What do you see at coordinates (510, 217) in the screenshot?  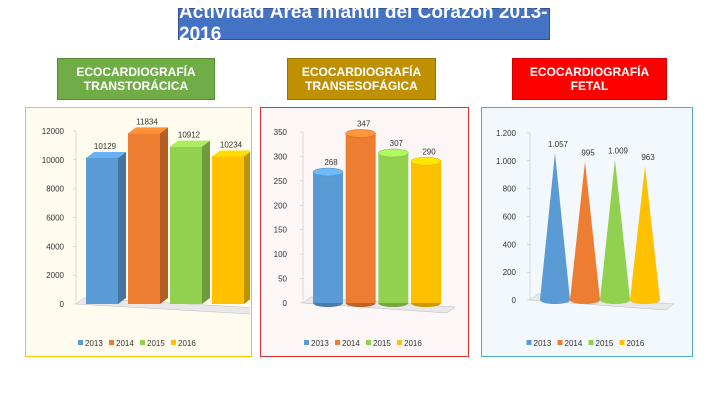 I see `y-tick-label: 600` at bounding box center [510, 217].